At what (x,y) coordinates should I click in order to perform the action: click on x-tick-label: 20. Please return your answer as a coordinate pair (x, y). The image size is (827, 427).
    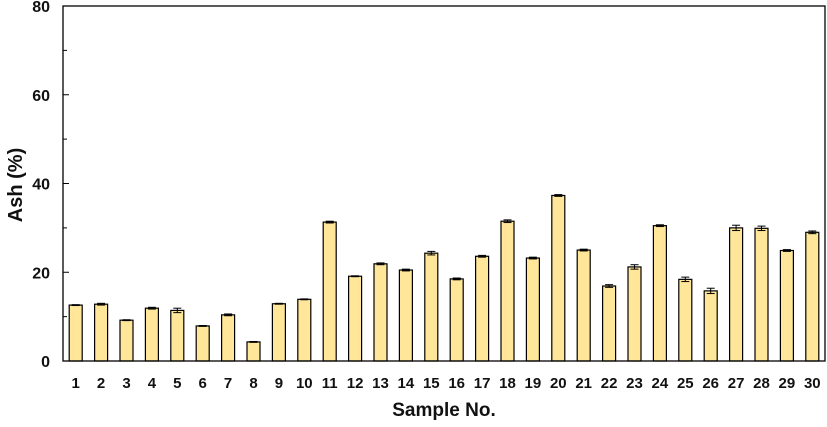
    Looking at the image, I should click on (558, 383).